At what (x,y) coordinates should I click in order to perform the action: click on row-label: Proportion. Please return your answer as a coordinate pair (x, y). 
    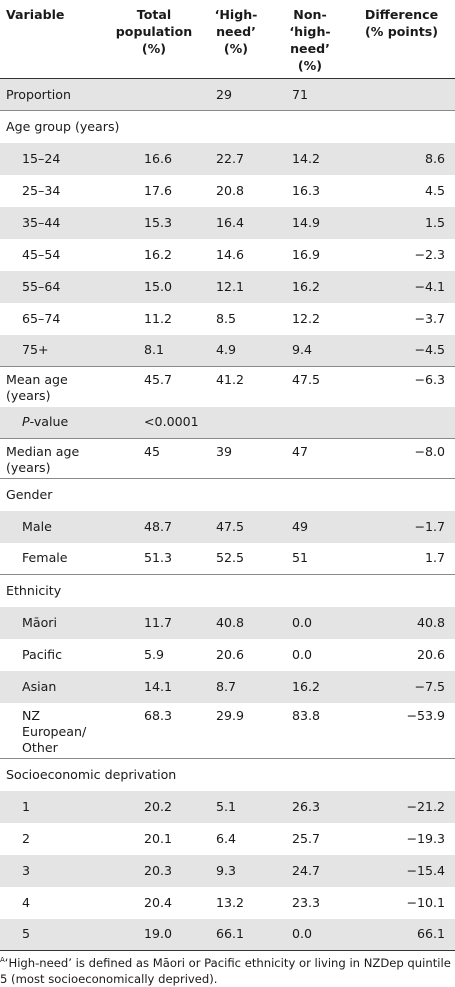
    Looking at the image, I should click on (54, 94).